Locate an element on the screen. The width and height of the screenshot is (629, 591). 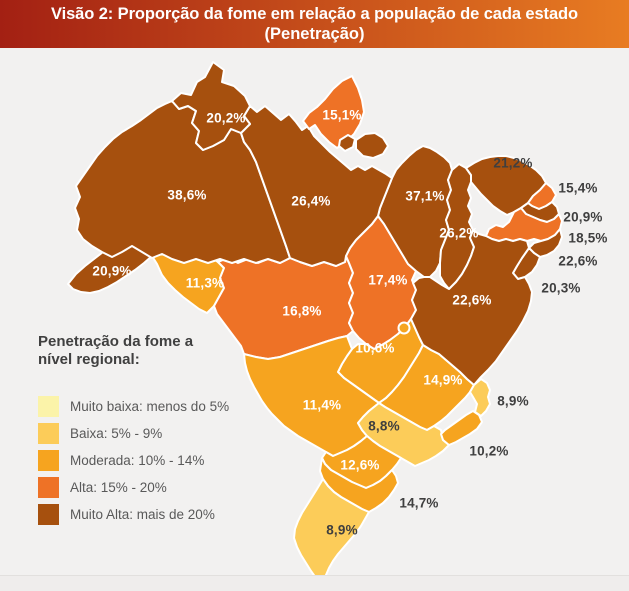
legend-swatch-baixa is located at coordinates (48, 433).